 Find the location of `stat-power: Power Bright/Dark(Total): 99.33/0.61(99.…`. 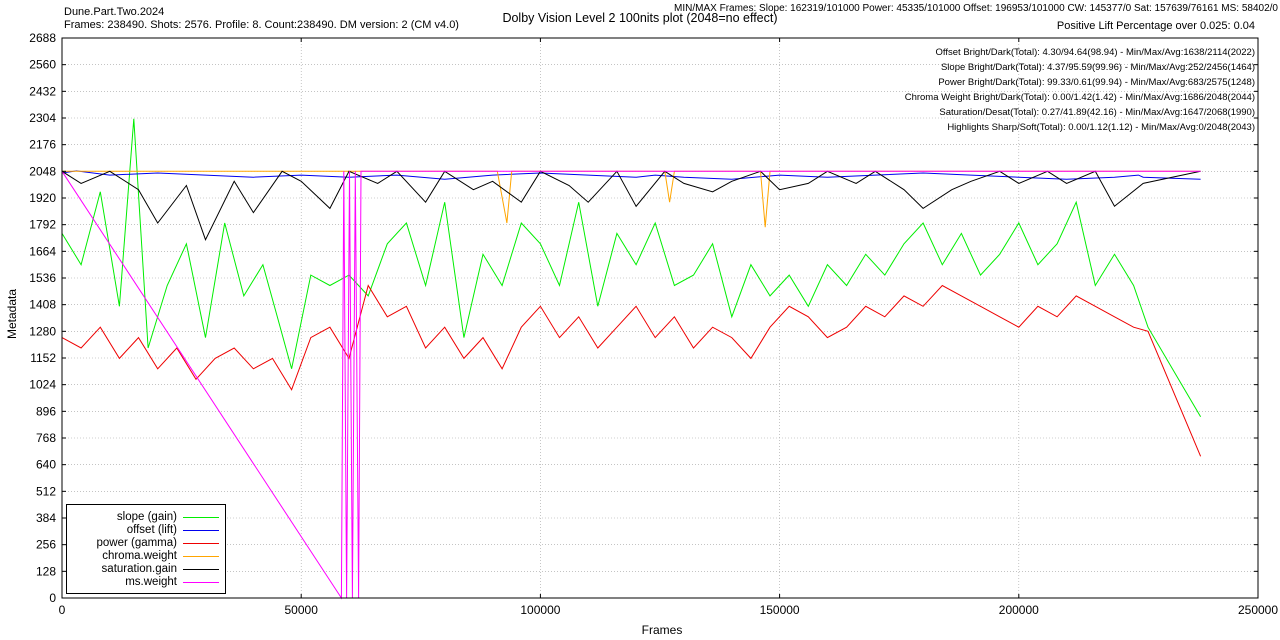

stat-power: Power Bright/Dark(Total): 99.33/0.61(99.… is located at coordinates (1096, 82).